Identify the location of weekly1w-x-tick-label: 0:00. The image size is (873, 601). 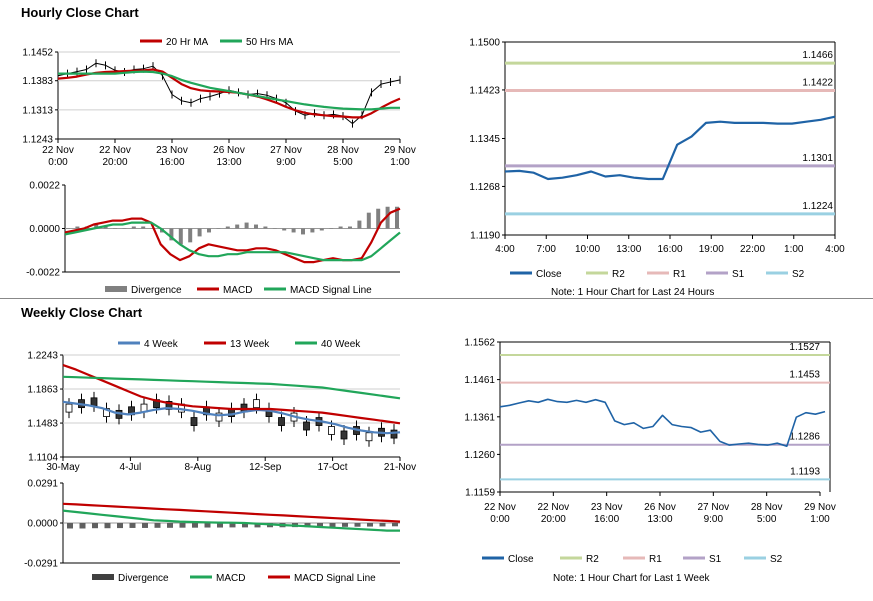
(500, 519).